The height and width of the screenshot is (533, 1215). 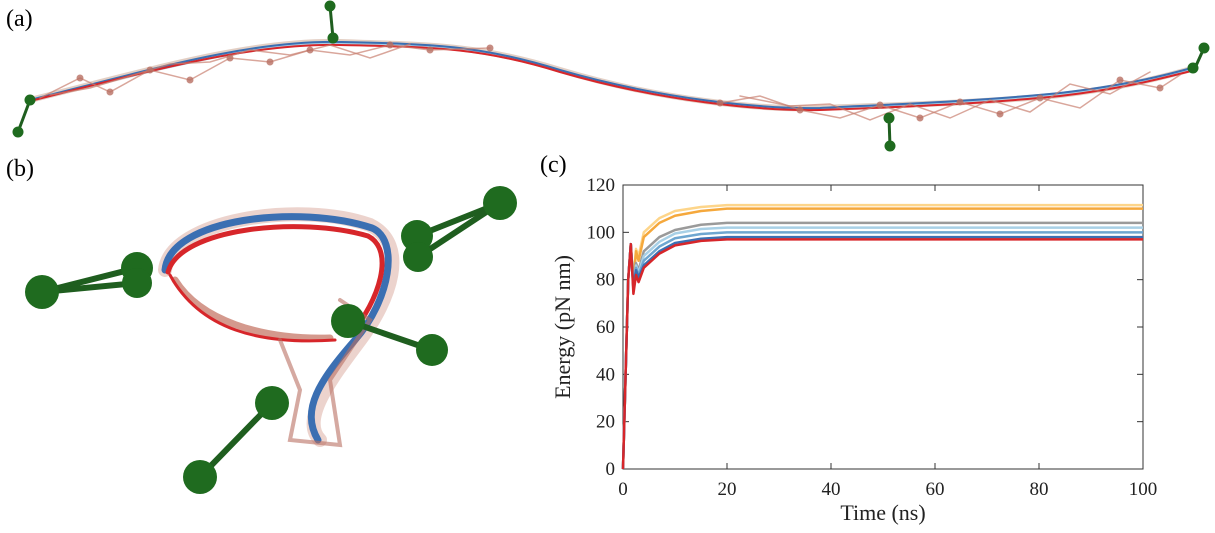 What do you see at coordinates (601, 185) in the screenshot?
I see `y-tick-label: 120` at bounding box center [601, 185].